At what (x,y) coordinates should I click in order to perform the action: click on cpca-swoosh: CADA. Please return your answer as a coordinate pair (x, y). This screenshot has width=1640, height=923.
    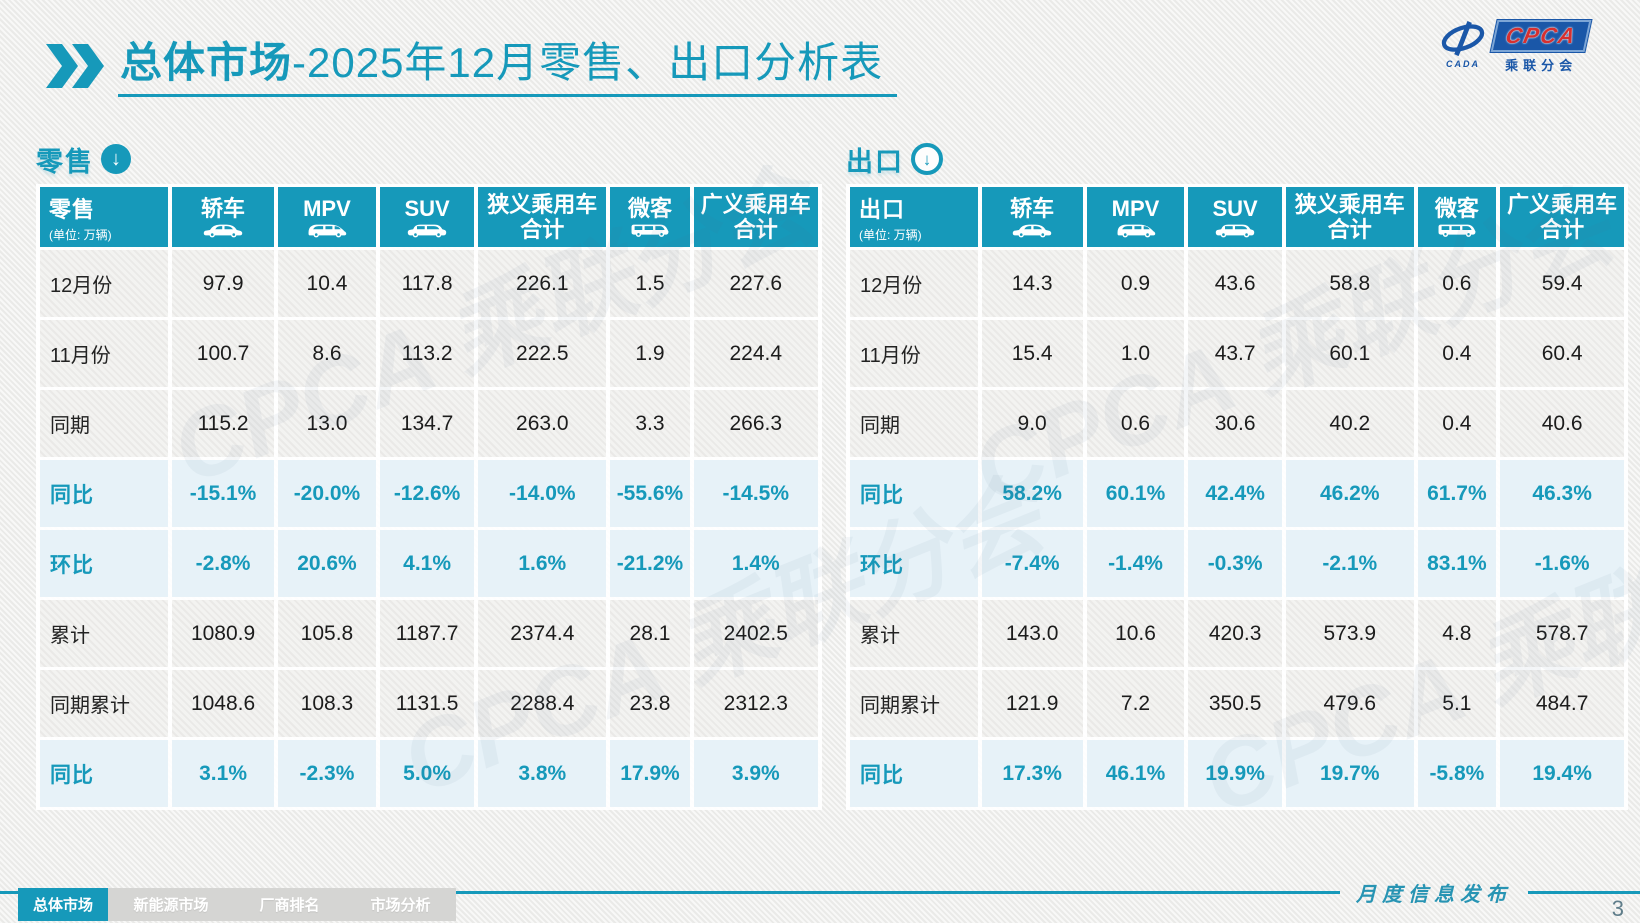
    Looking at the image, I should click on (1463, 44).